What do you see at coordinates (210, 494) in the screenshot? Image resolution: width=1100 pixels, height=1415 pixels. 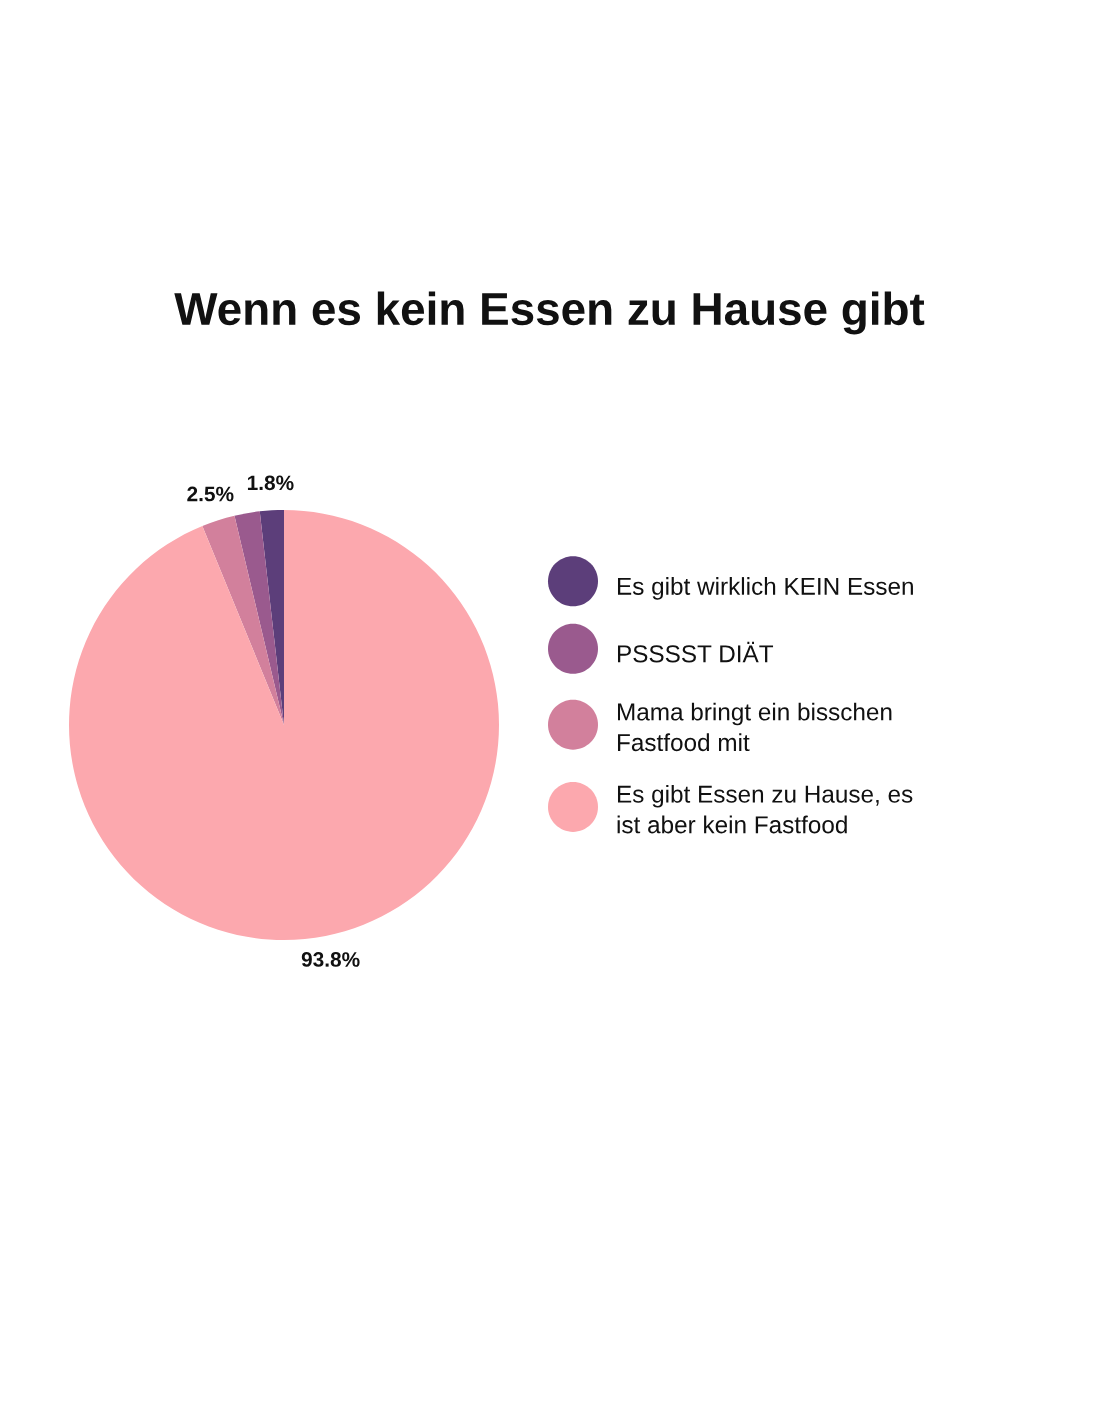 I see `data-label: 2.5%` at bounding box center [210, 494].